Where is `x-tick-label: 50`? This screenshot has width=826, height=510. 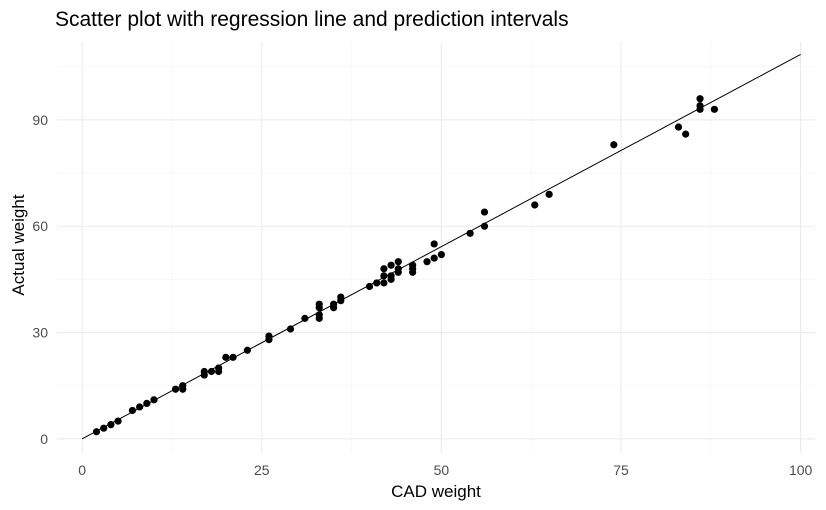 x-tick-label: 50 is located at coordinates (442, 470).